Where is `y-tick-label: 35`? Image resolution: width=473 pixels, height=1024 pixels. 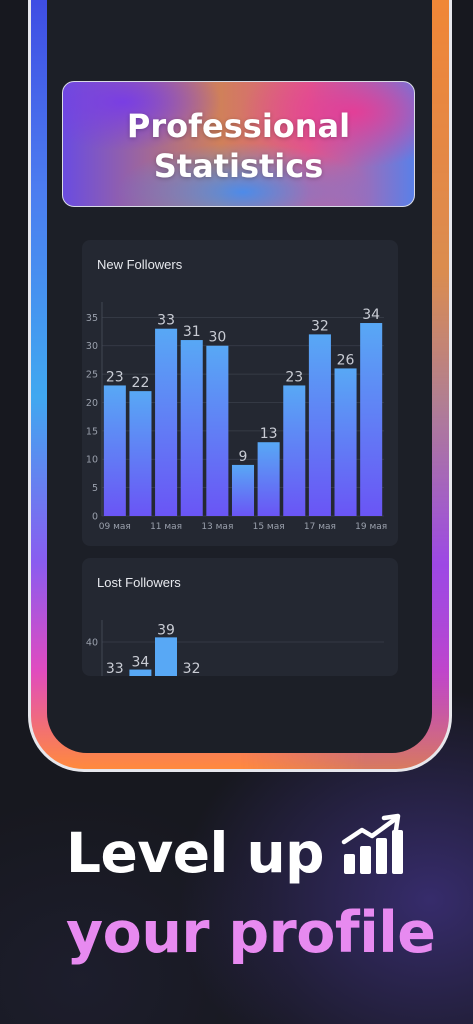 y-tick-label: 35 is located at coordinates (92, 318).